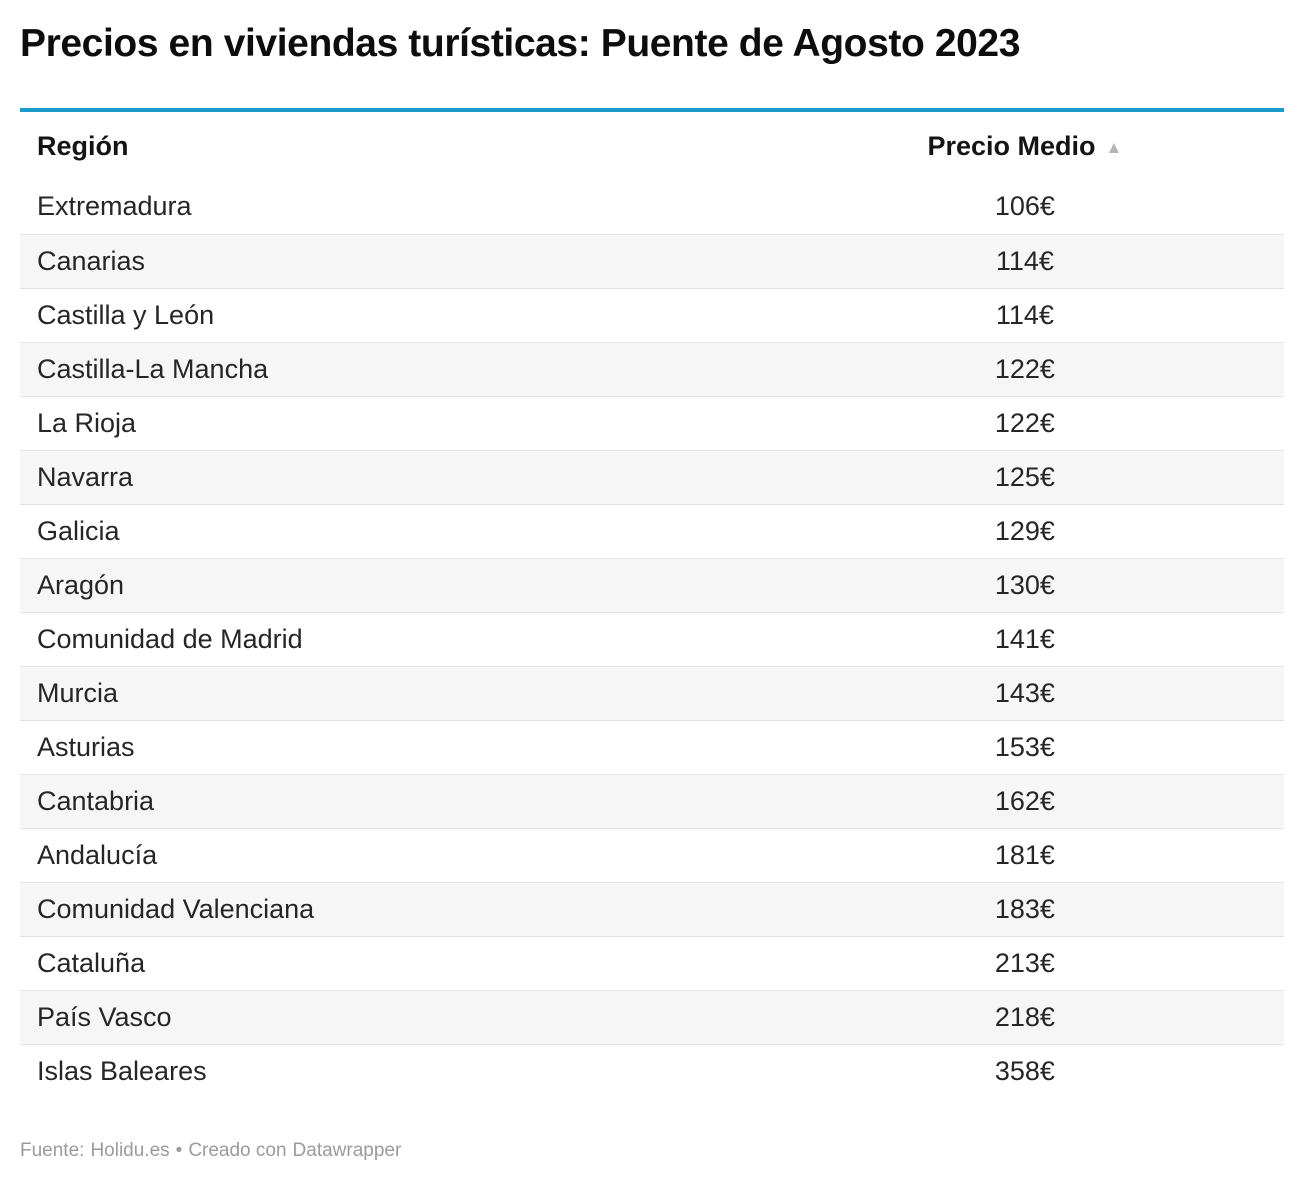 This screenshot has height=1184, width=1304. What do you see at coordinates (1024, 746) in the screenshot?
I see `price-cell: 153€` at bounding box center [1024, 746].